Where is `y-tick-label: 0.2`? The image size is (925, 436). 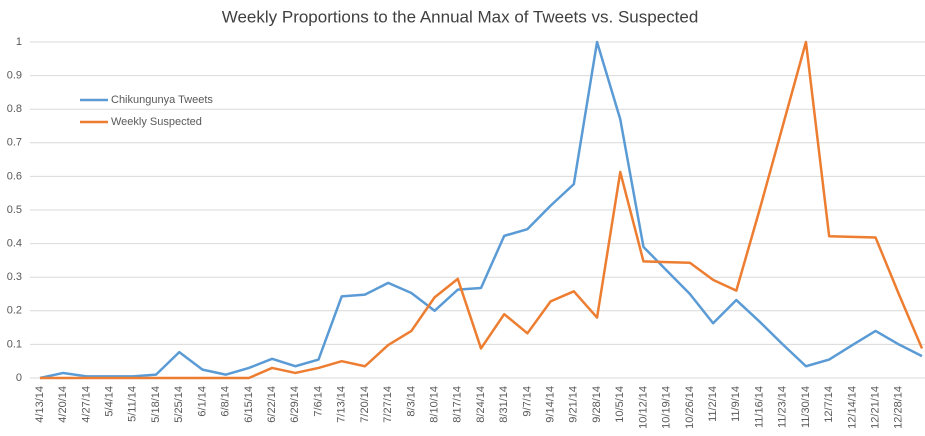 y-tick-label: 0.2 is located at coordinates (14, 311).